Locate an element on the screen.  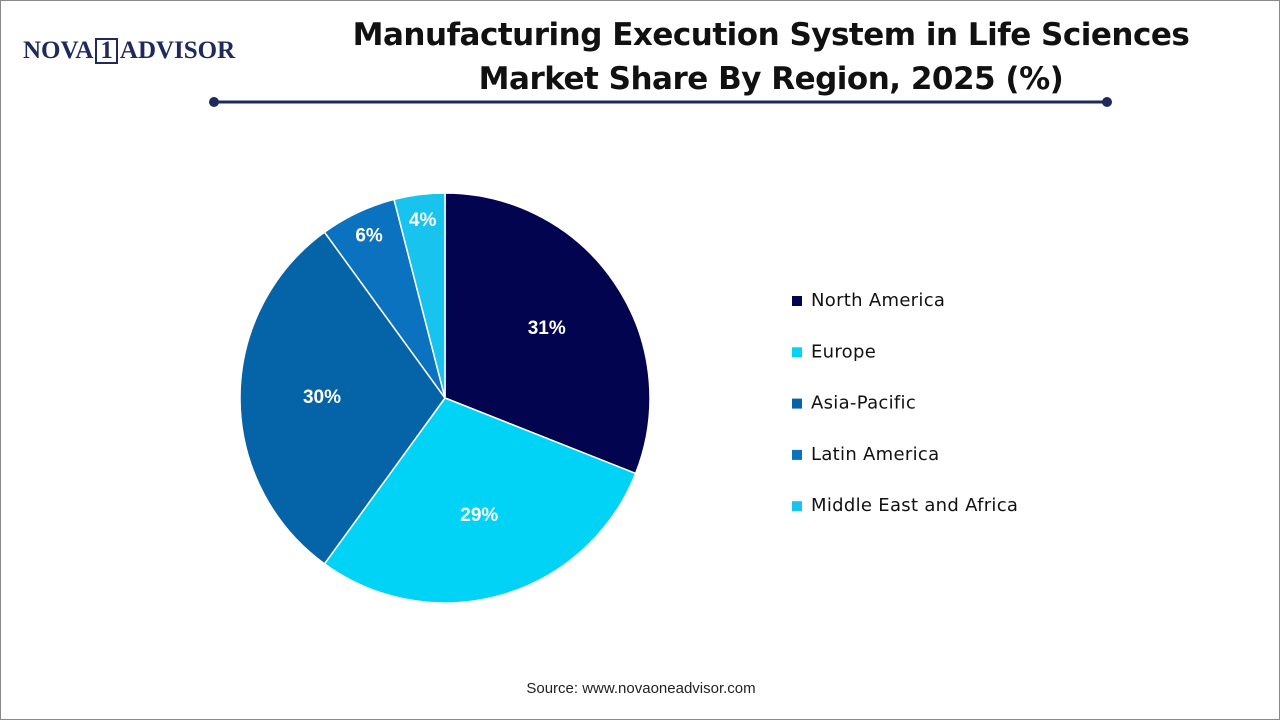
data-label: 30% is located at coordinates (322, 397).